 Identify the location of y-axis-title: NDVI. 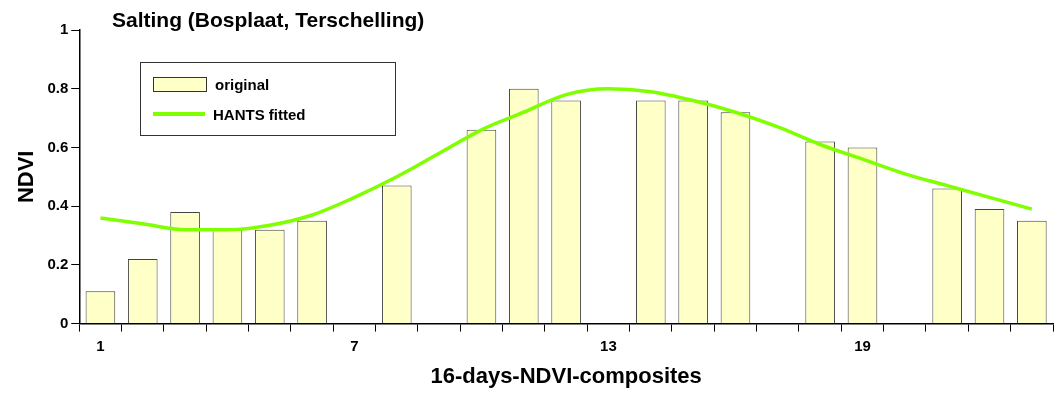
(26, 177).